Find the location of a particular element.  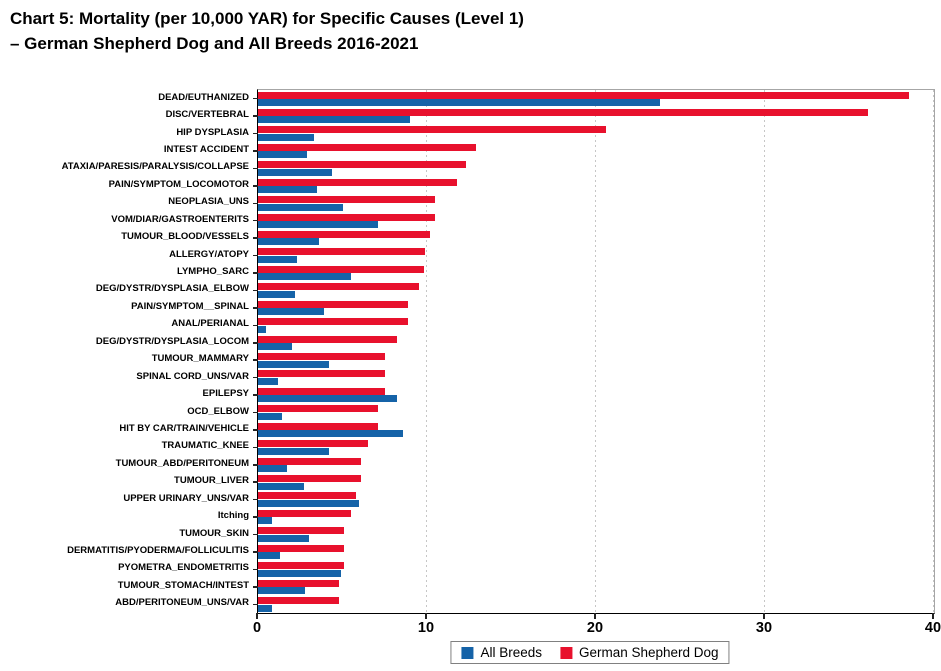

x-axis-tick-label: 0 is located at coordinates (257, 628).